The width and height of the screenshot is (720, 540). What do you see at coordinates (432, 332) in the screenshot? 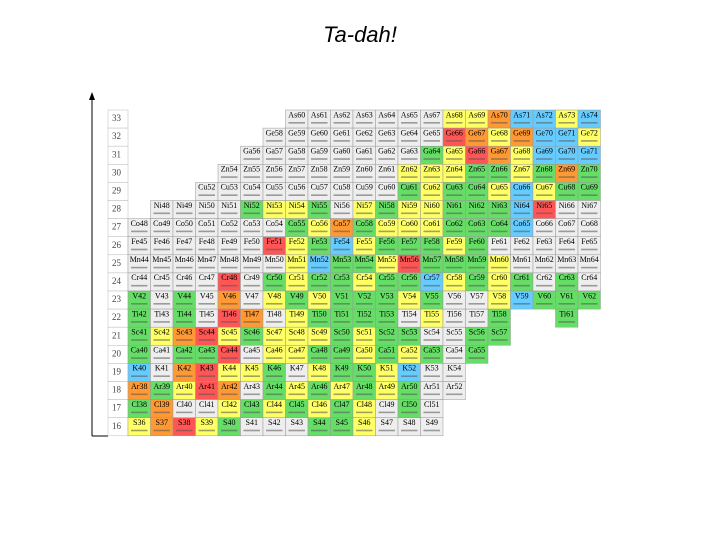
I see `nuclide-label: Sc54` at bounding box center [432, 332].